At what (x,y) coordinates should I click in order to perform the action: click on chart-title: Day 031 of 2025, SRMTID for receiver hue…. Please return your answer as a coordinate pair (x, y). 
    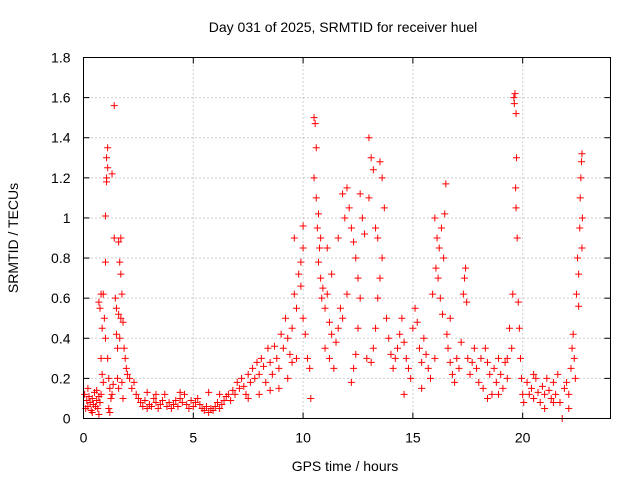
    Looking at the image, I should click on (343, 27).